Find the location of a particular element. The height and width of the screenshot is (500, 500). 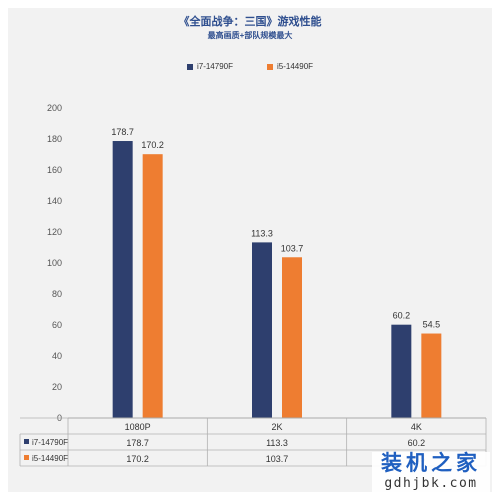

legend-swatch-i7 is located at coordinates (189, 66).